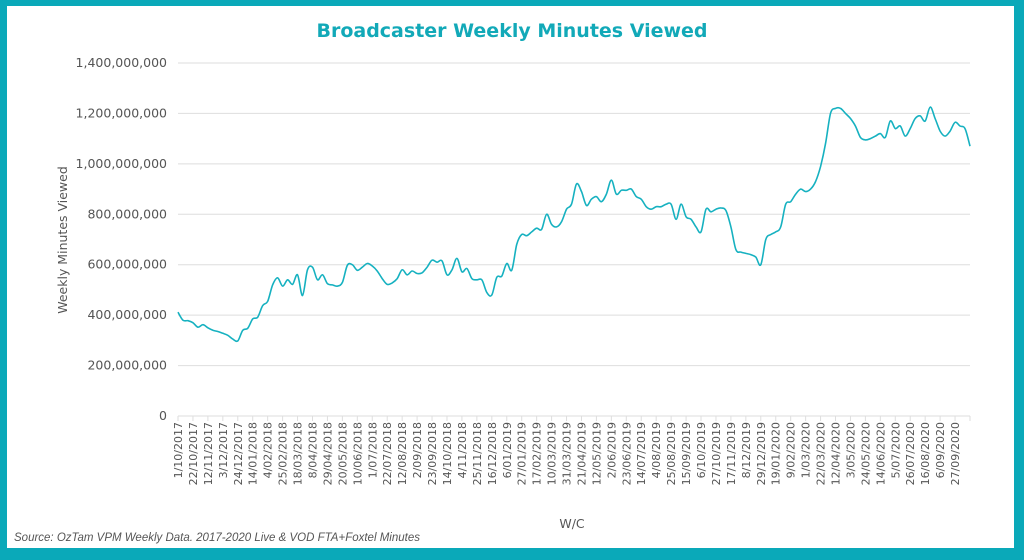 The width and height of the screenshot is (1024, 560). Describe the element at coordinates (821, 453) in the screenshot. I see `x-tick-label: 22/03/2020` at that location.